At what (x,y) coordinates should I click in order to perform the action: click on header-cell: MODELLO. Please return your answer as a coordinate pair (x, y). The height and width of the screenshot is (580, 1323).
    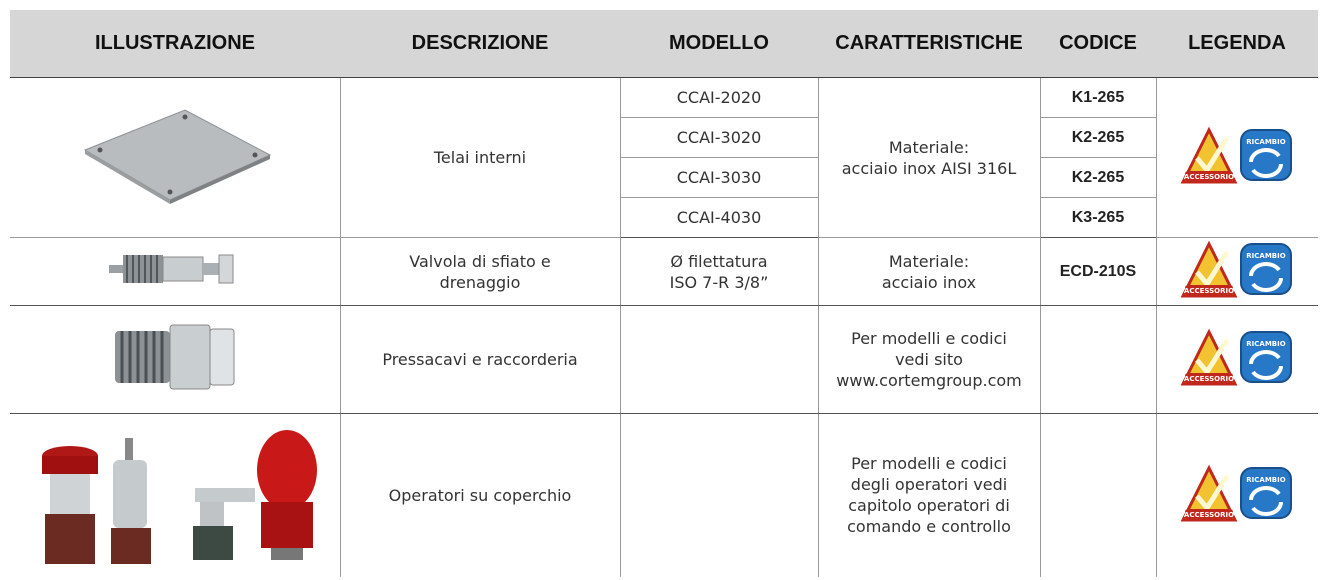
    Looking at the image, I should click on (719, 44).